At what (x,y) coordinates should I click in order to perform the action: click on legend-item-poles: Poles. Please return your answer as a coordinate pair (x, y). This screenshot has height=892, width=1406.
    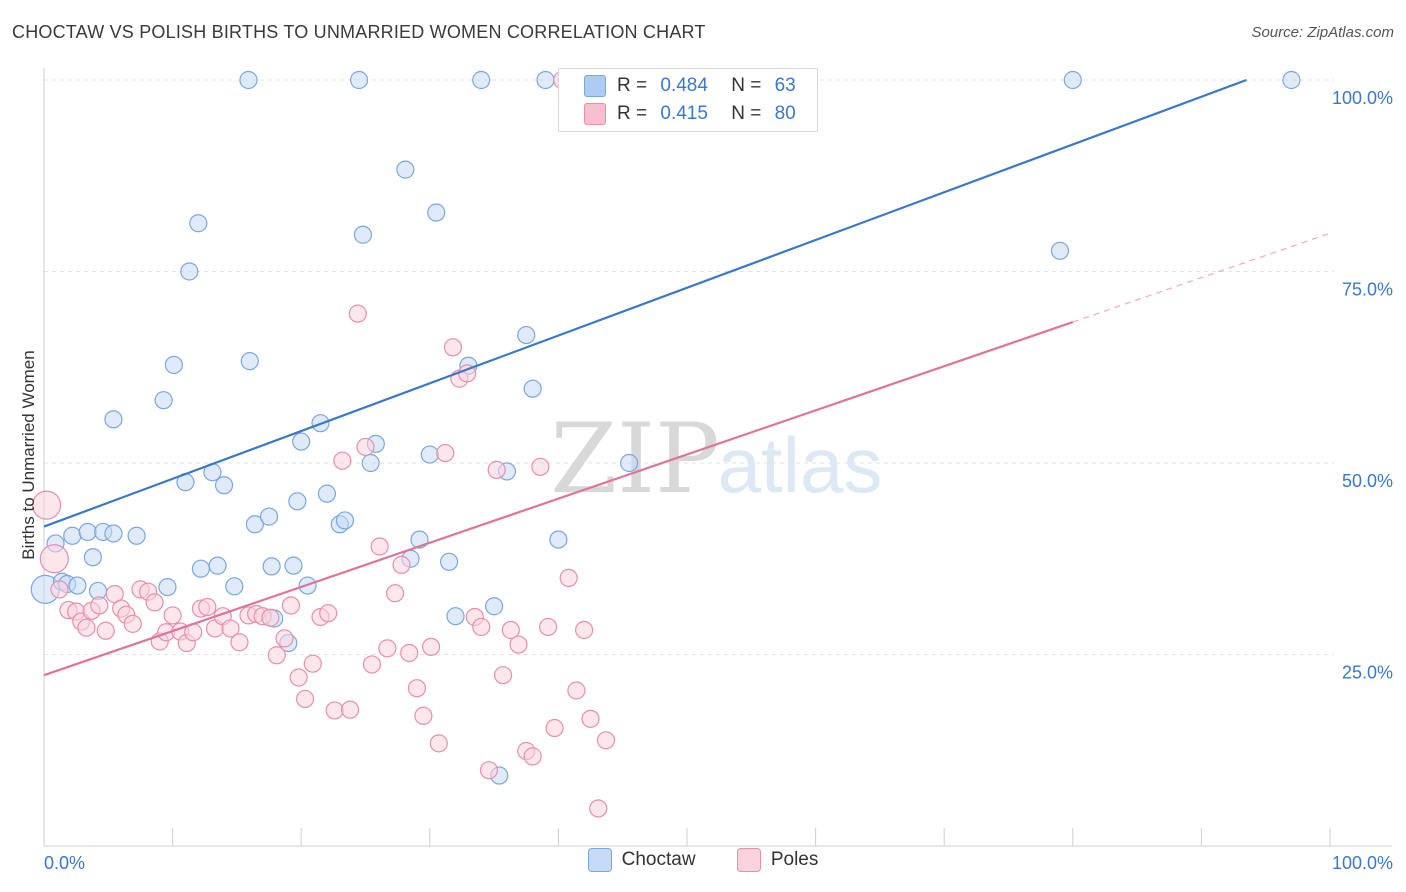
    Looking at the image, I should click on (777, 860).